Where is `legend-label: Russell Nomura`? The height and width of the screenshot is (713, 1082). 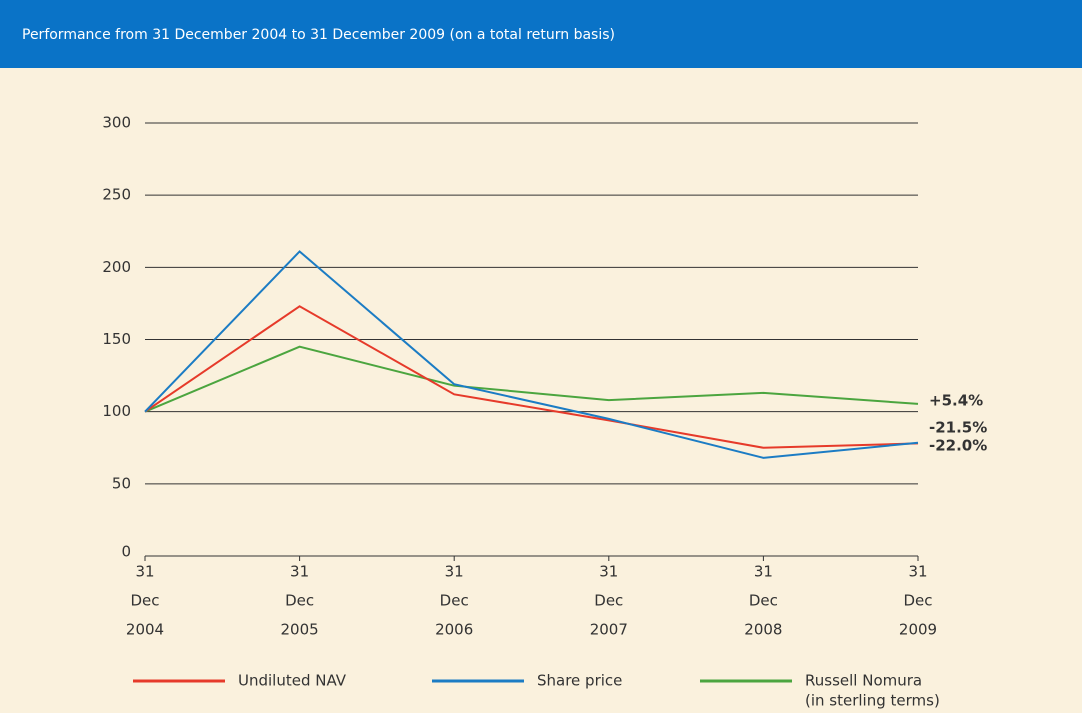 legend-label: Russell Nomura is located at coordinates (863, 681).